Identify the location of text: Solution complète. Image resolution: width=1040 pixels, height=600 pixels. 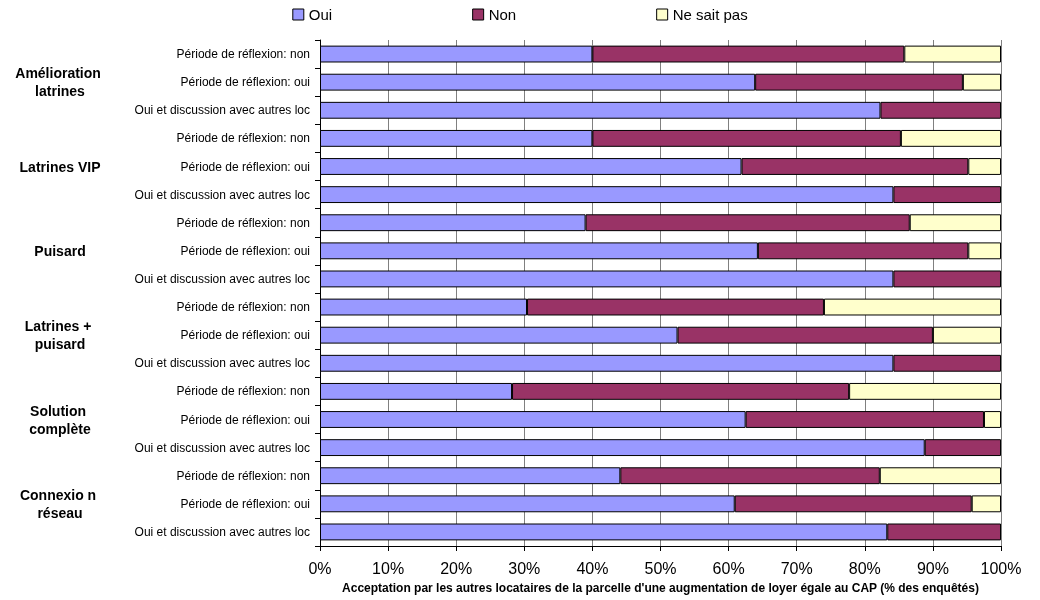
(60, 419).